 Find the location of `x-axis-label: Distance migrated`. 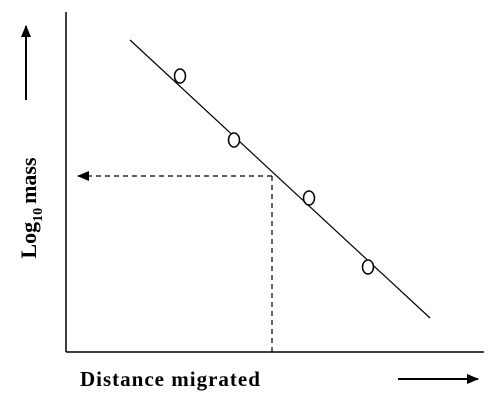

x-axis-label: Distance migrated is located at coordinates (170, 379).